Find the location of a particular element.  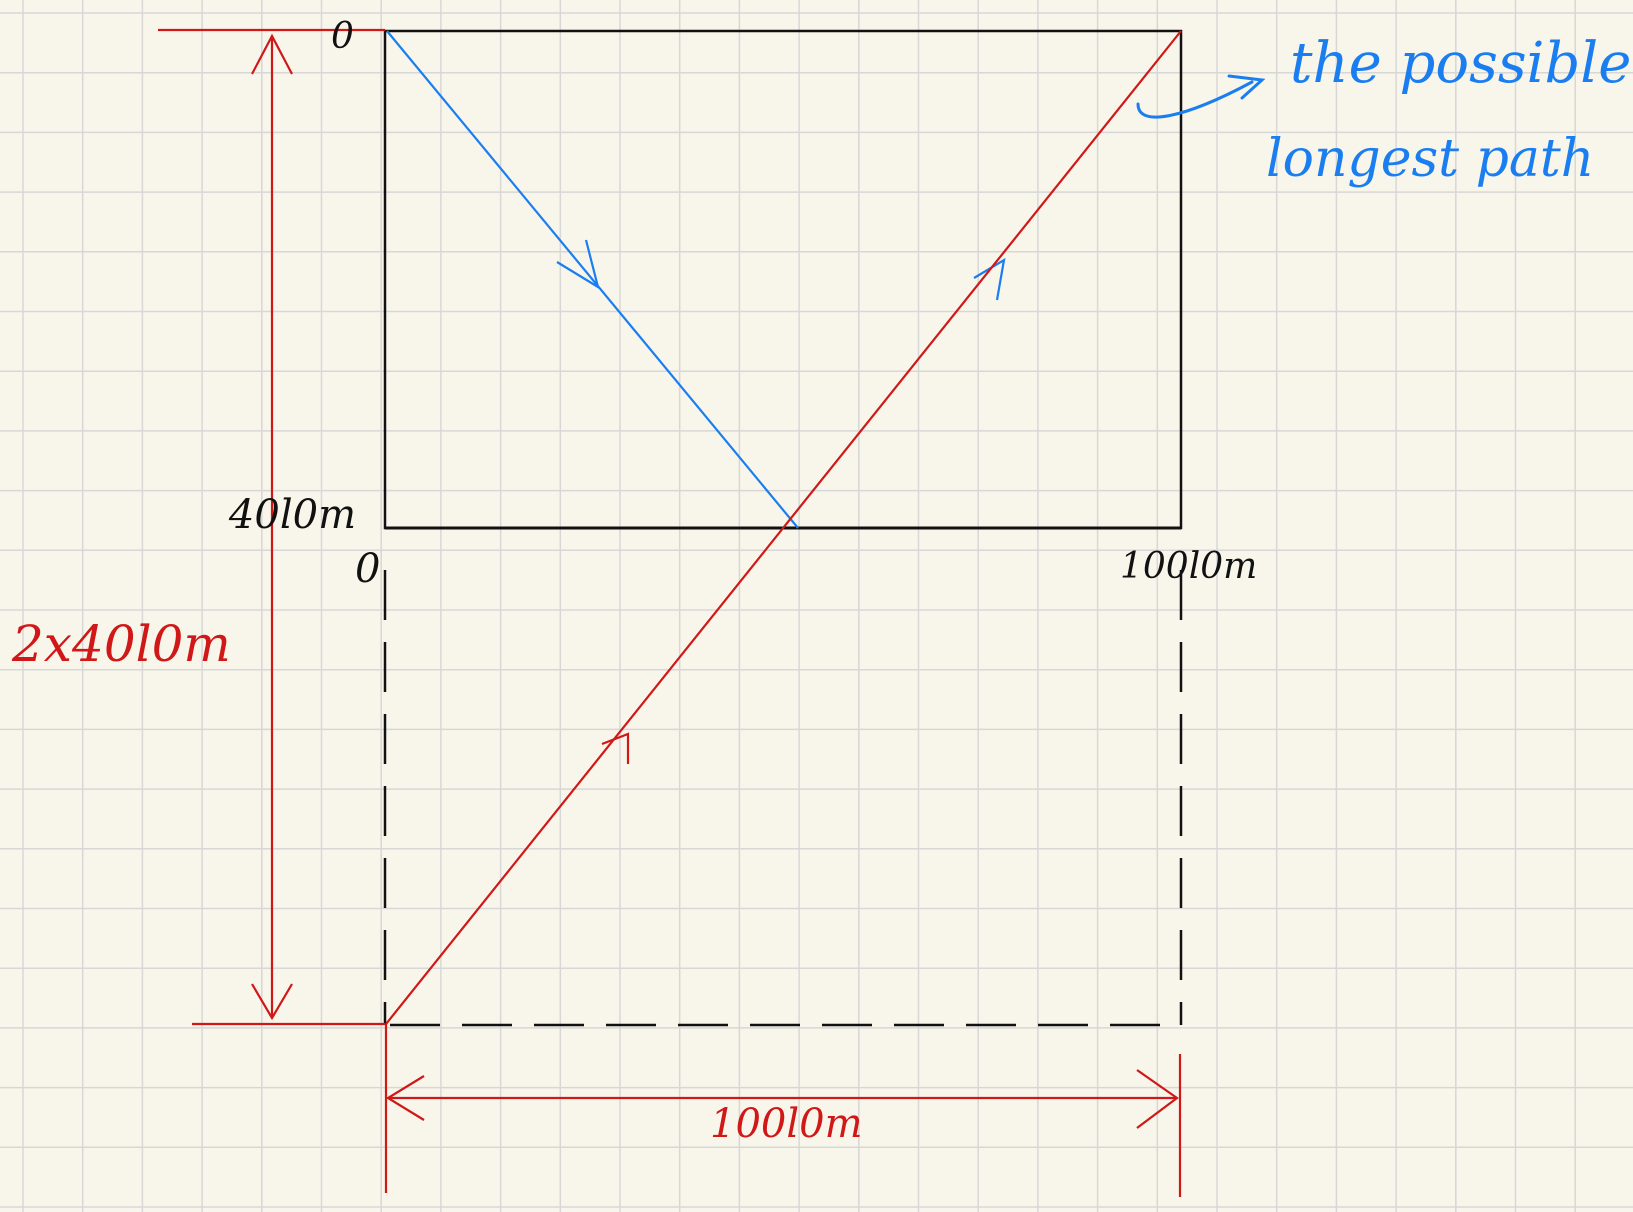

origin-zero-label: 0 is located at coordinates (367, 569).